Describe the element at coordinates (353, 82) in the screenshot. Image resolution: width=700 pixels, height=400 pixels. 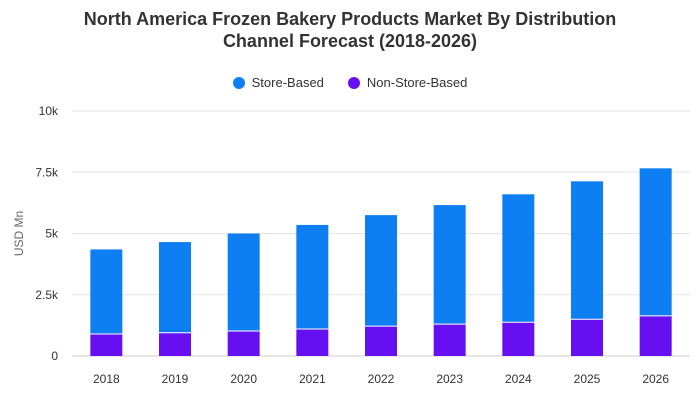
I see `legend-marker-non-store-based` at that location.